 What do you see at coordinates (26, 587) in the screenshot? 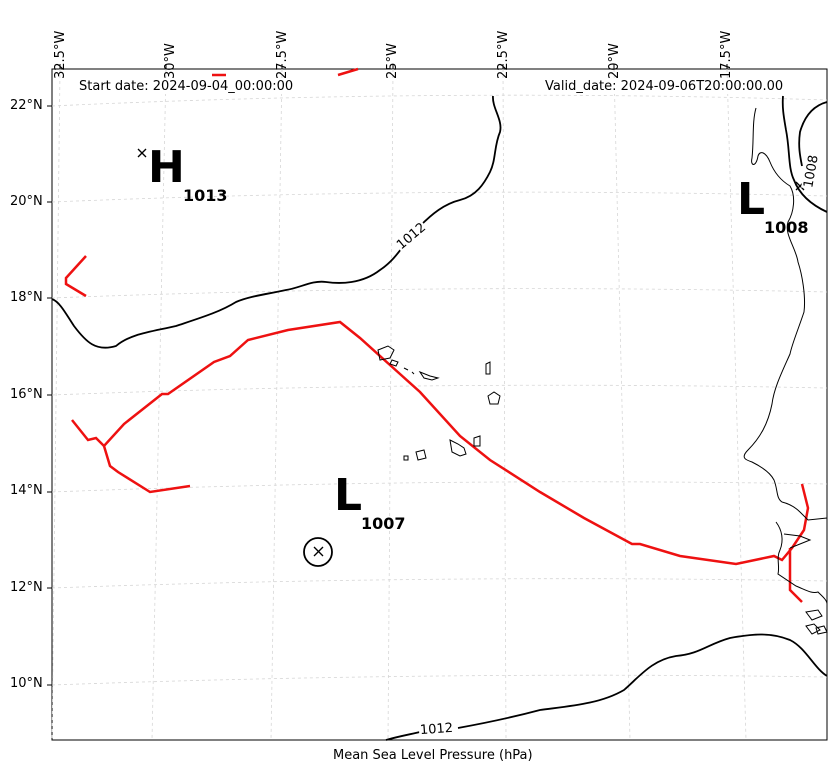
I see `lat-label-12n: 12°N` at bounding box center [26, 587].